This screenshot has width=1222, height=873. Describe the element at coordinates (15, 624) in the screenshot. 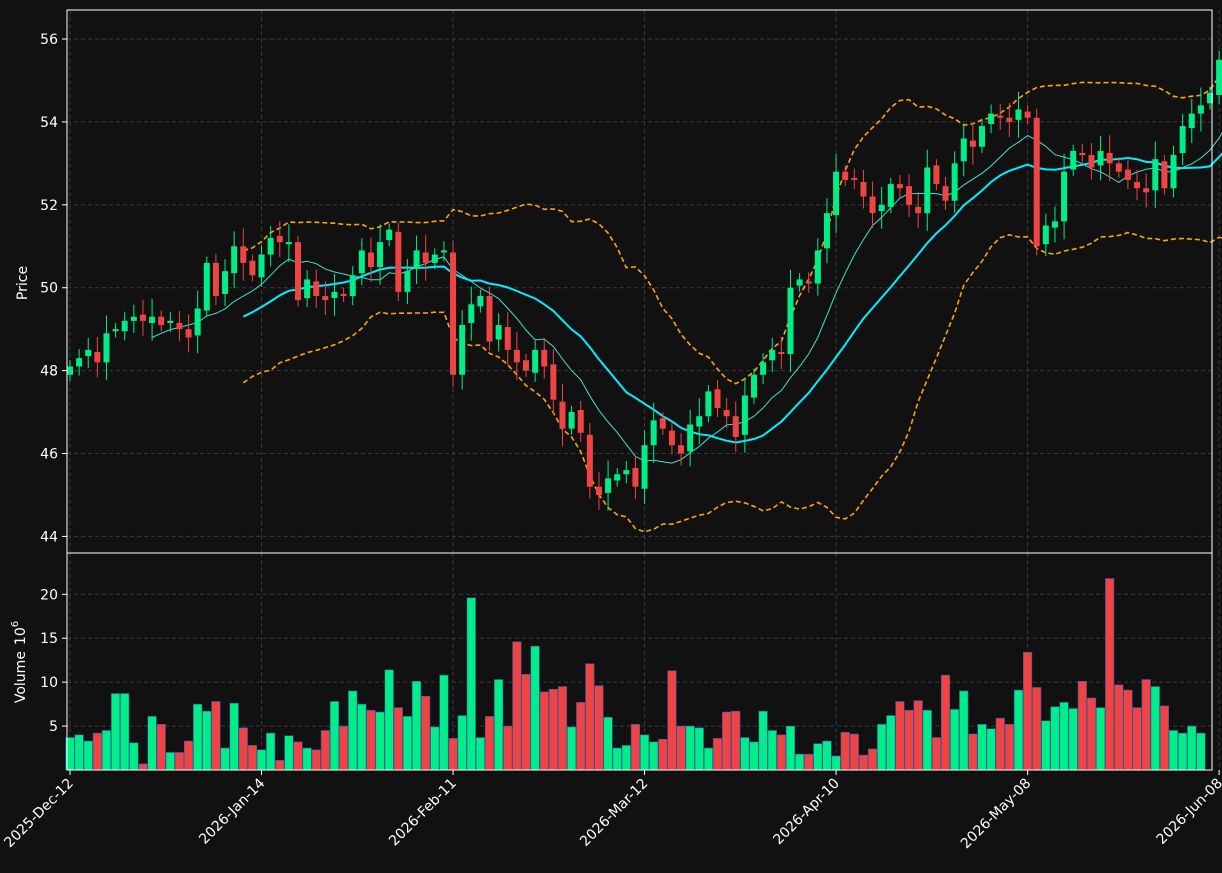

I see `volume-axis-exponent: 6` at that location.